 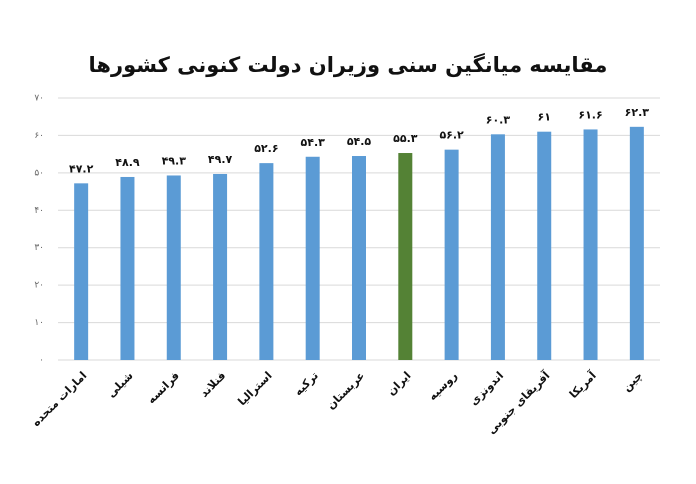 I want to click on y-tick-label: ۳۰, so click(x=39, y=248).